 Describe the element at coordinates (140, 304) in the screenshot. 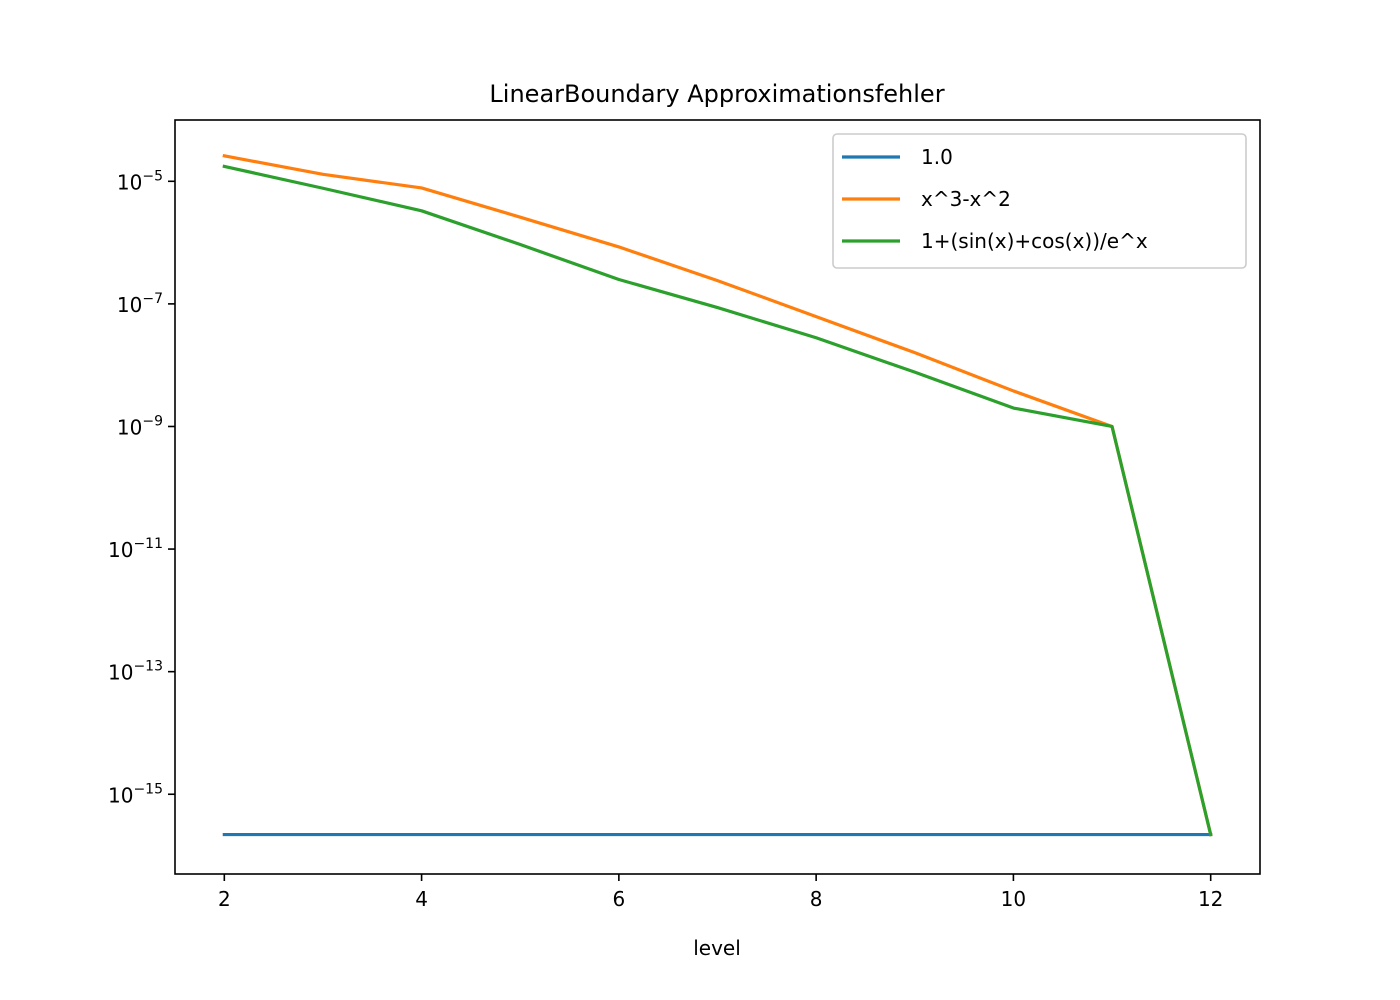

I see `y-tick-label: 10⁻⁷` at that location.